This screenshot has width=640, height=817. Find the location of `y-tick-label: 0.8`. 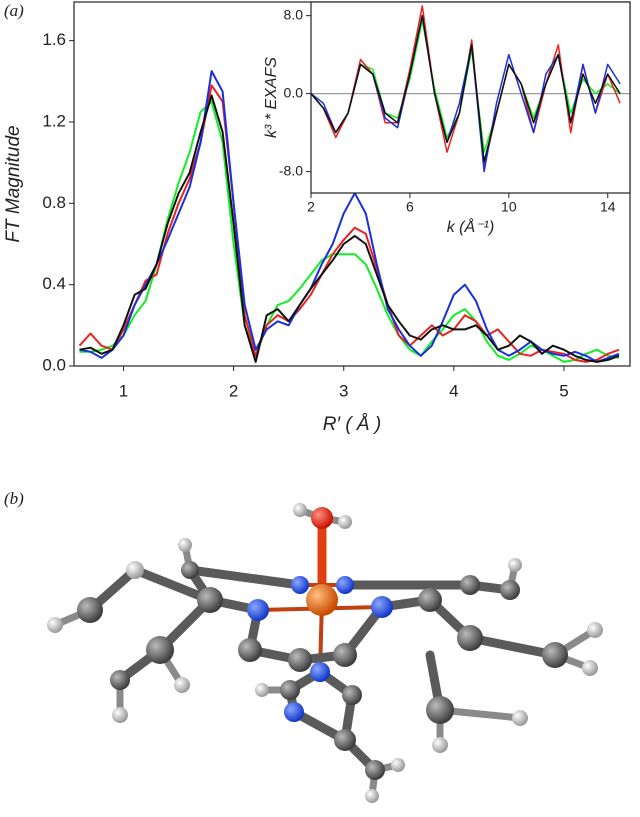

y-tick-label: 0.8 is located at coordinates (54, 202).